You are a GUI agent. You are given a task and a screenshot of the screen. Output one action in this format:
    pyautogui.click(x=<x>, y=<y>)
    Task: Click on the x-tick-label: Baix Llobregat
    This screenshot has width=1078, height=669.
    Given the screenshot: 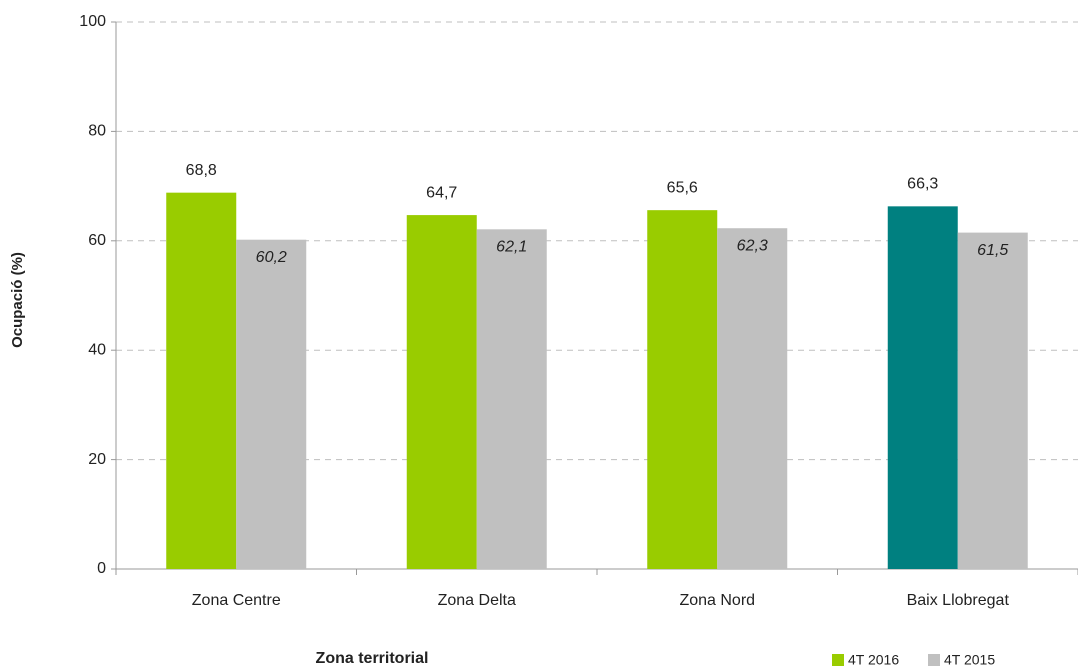 What is the action you would take?
    pyautogui.click(x=958, y=600)
    